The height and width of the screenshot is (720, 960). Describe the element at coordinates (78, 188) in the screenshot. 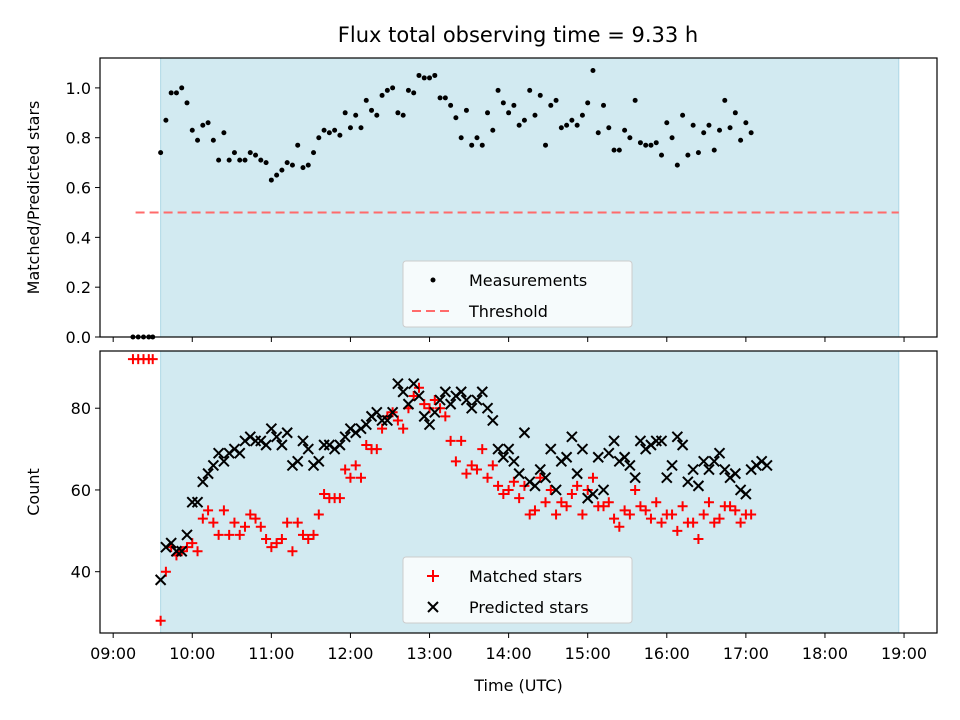

I see `y-tick-label: 0.6` at that location.